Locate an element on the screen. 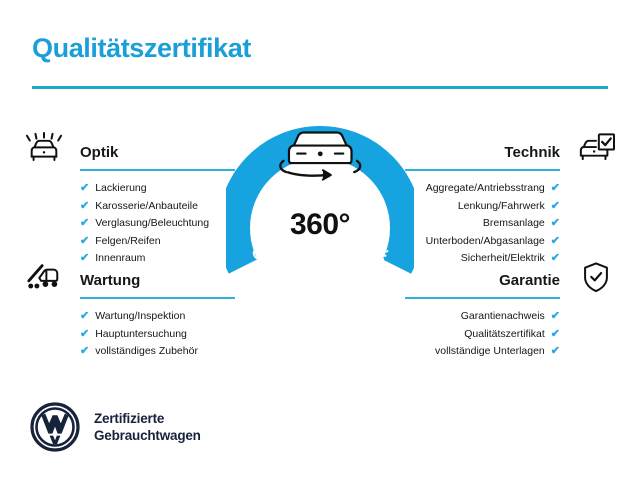 This screenshot has width=640, height=480. title-divider is located at coordinates (320, 87).